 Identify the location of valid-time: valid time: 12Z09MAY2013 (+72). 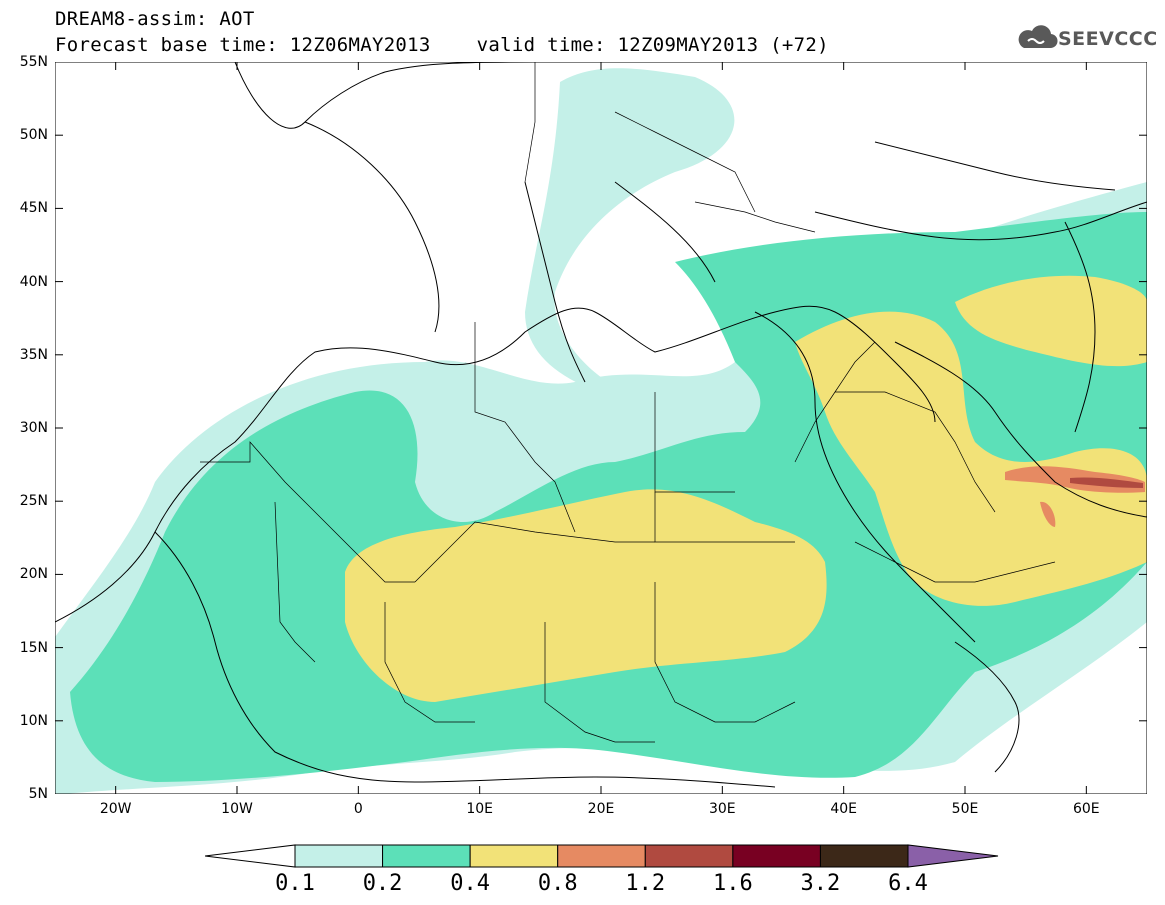
(652, 45).